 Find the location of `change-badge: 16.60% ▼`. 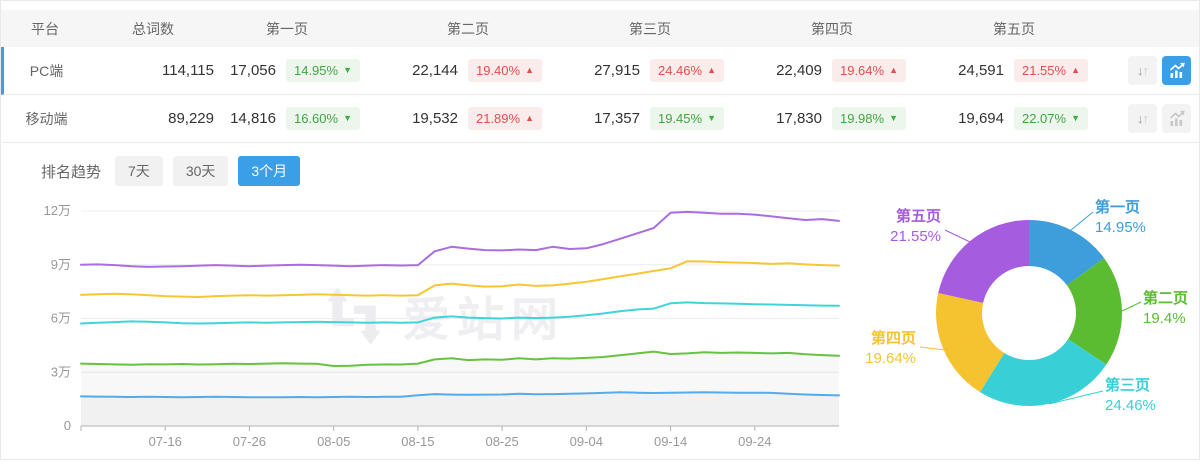

change-badge: 16.60% ▼ is located at coordinates (322, 118).